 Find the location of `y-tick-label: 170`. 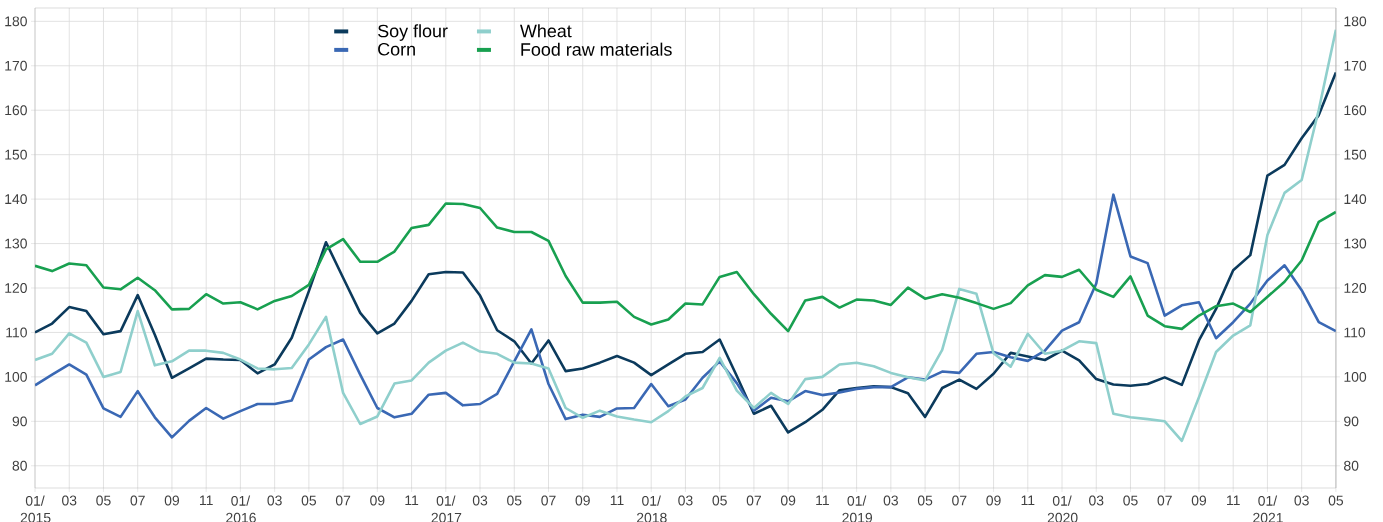

y-tick-label: 170 is located at coordinates (16, 65).